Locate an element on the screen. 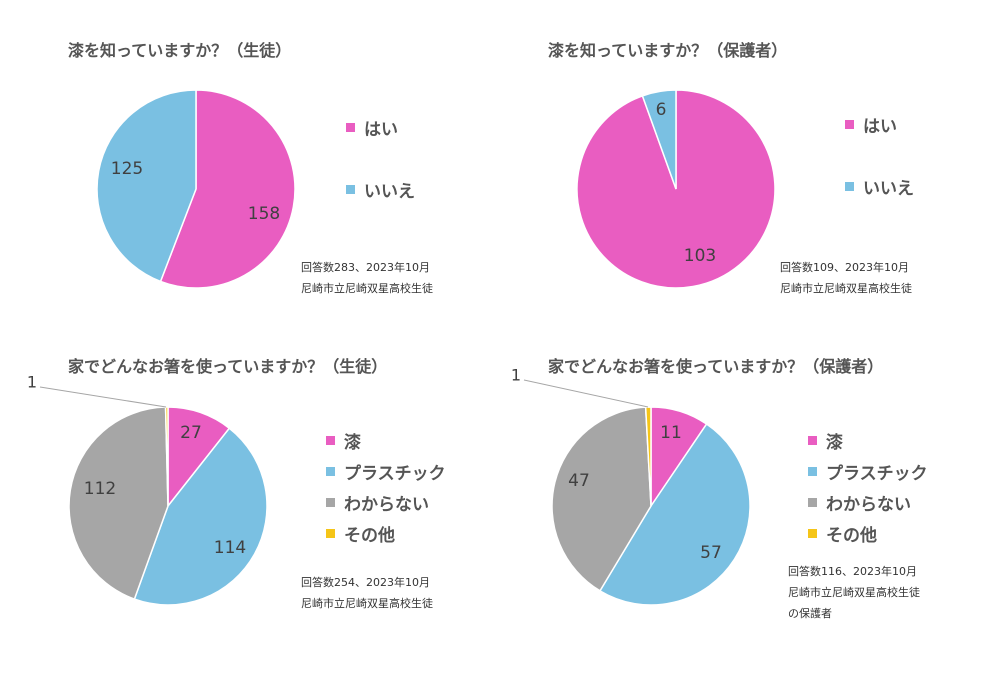 The width and height of the screenshot is (995, 678). chart-title: 家でどんなお箸を使っていますか？（生徒） is located at coordinates (228, 366).